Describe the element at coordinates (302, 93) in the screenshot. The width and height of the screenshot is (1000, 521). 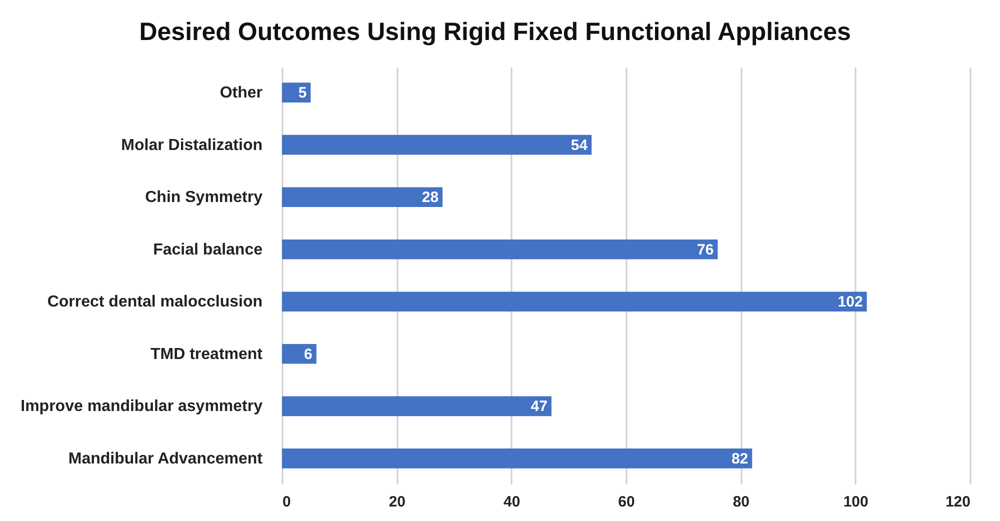
I see `data-label: 5` at that location.